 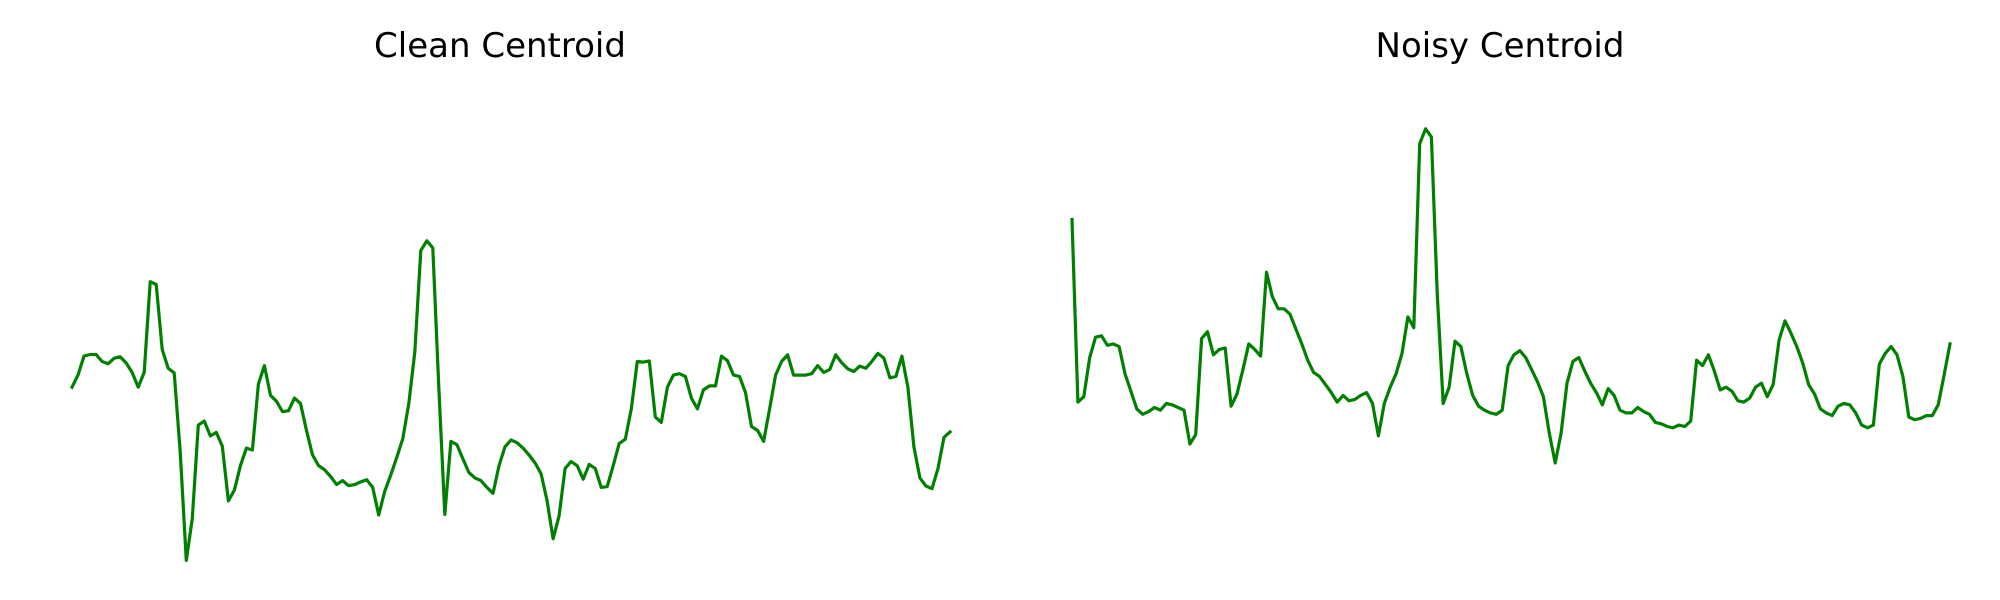 What do you see at coordinates (1500, 46) in the screenshot?
I see `chart-title-noisy: Noisy Centroid` at bounding box center [1500, 46].